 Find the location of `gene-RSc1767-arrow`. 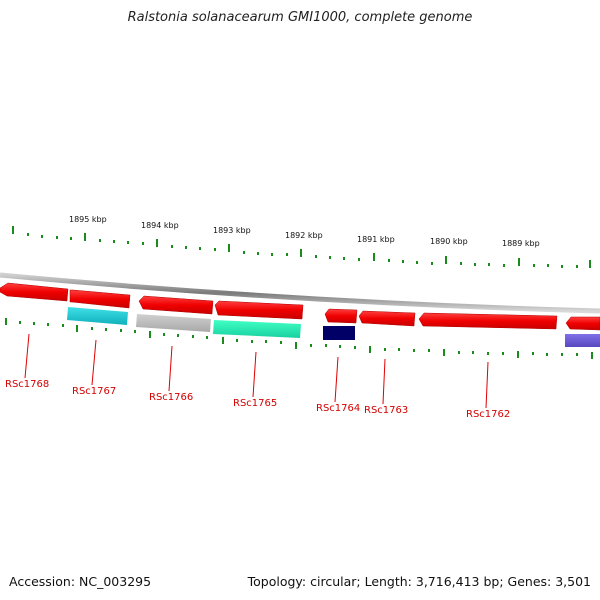

gene-RSc1767-arrow is located at coordinates (100, 299).